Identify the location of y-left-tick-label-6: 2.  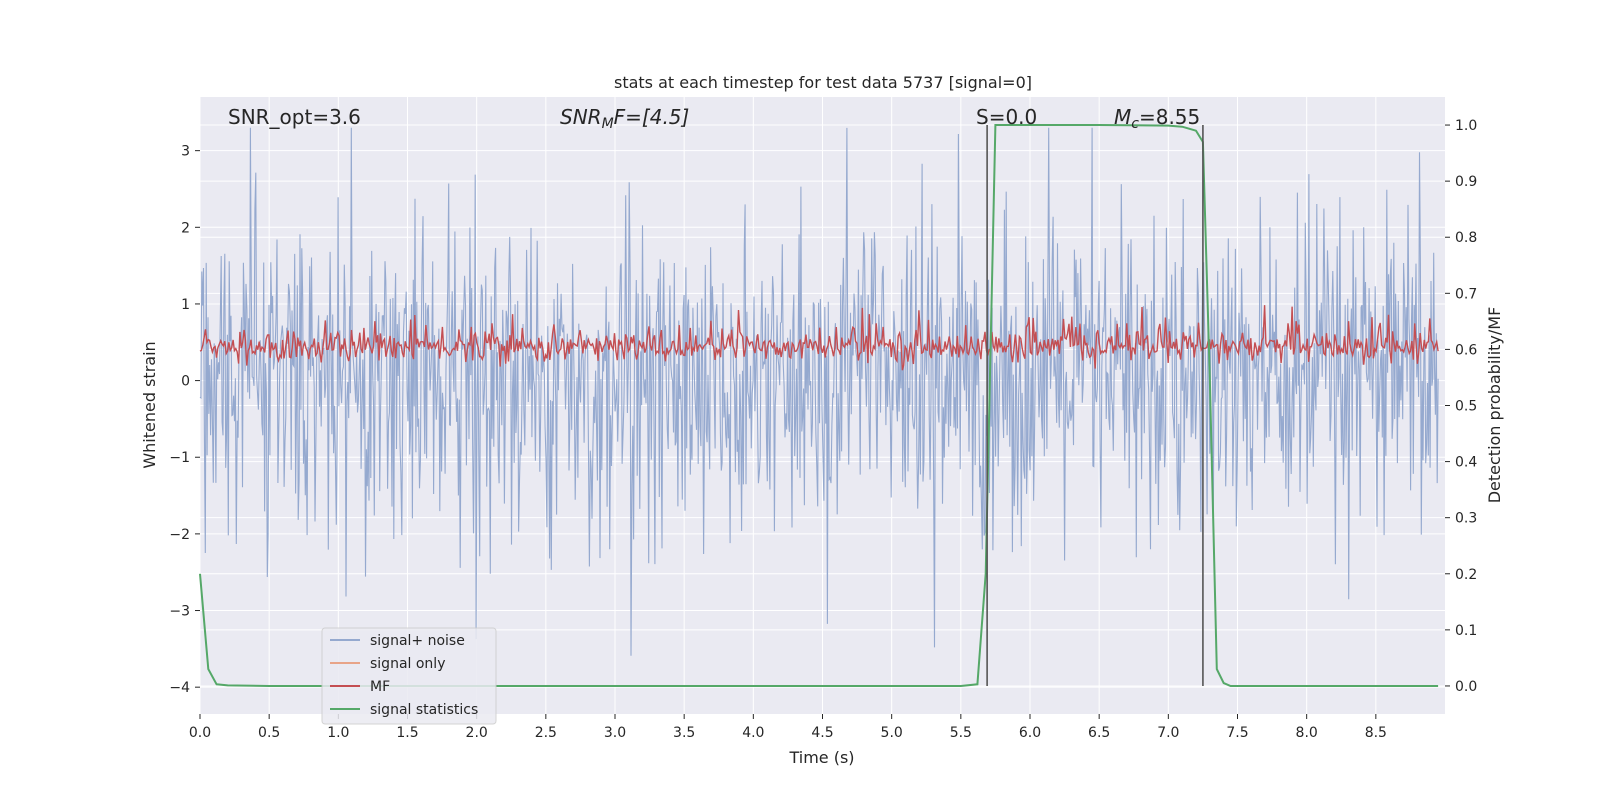
(185, 228).